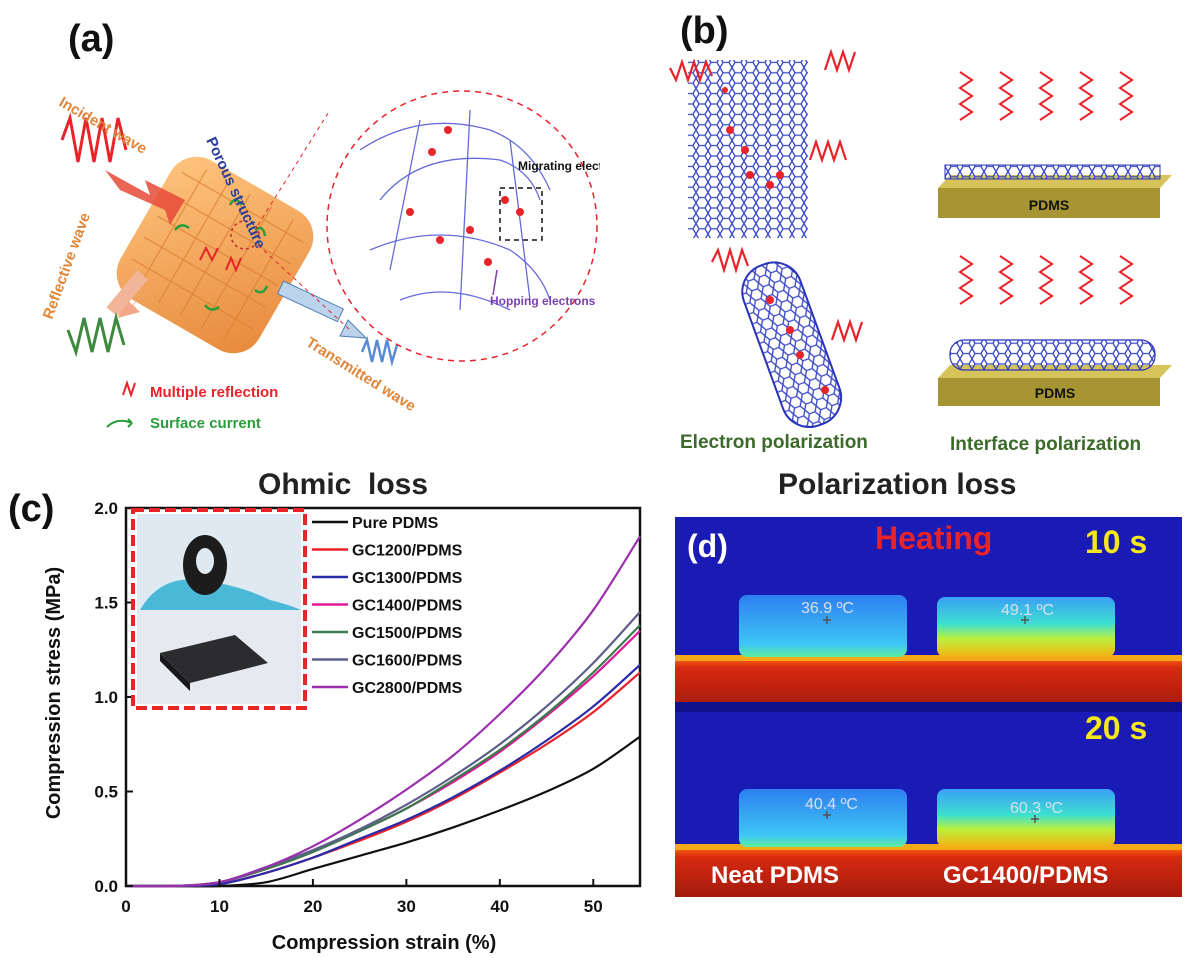 The width and height of the screenshot is (1184, 958). I want to click on legend-entry: GC2800/PDMS, so click(407, 688).